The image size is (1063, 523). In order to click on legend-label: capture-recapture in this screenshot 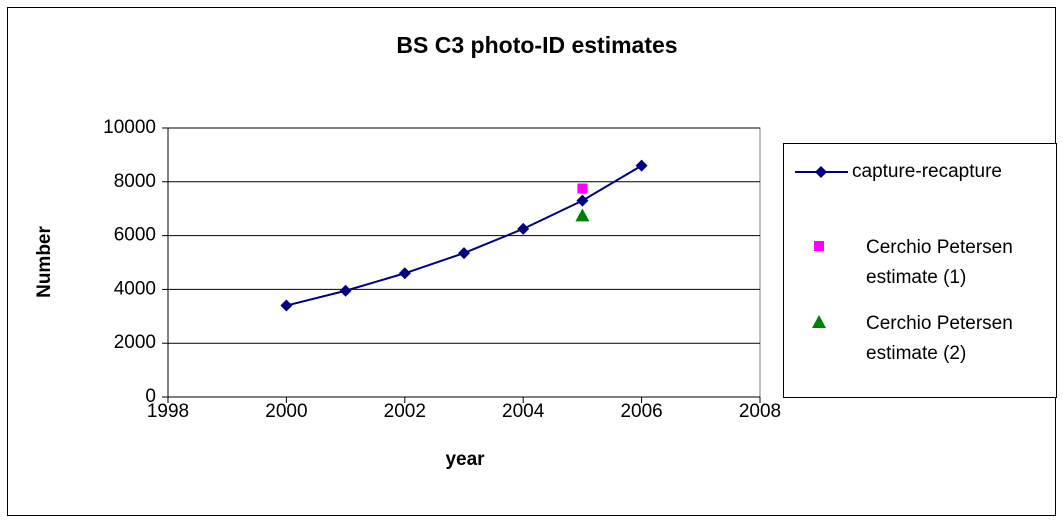, I will do `click(927, 171)`.